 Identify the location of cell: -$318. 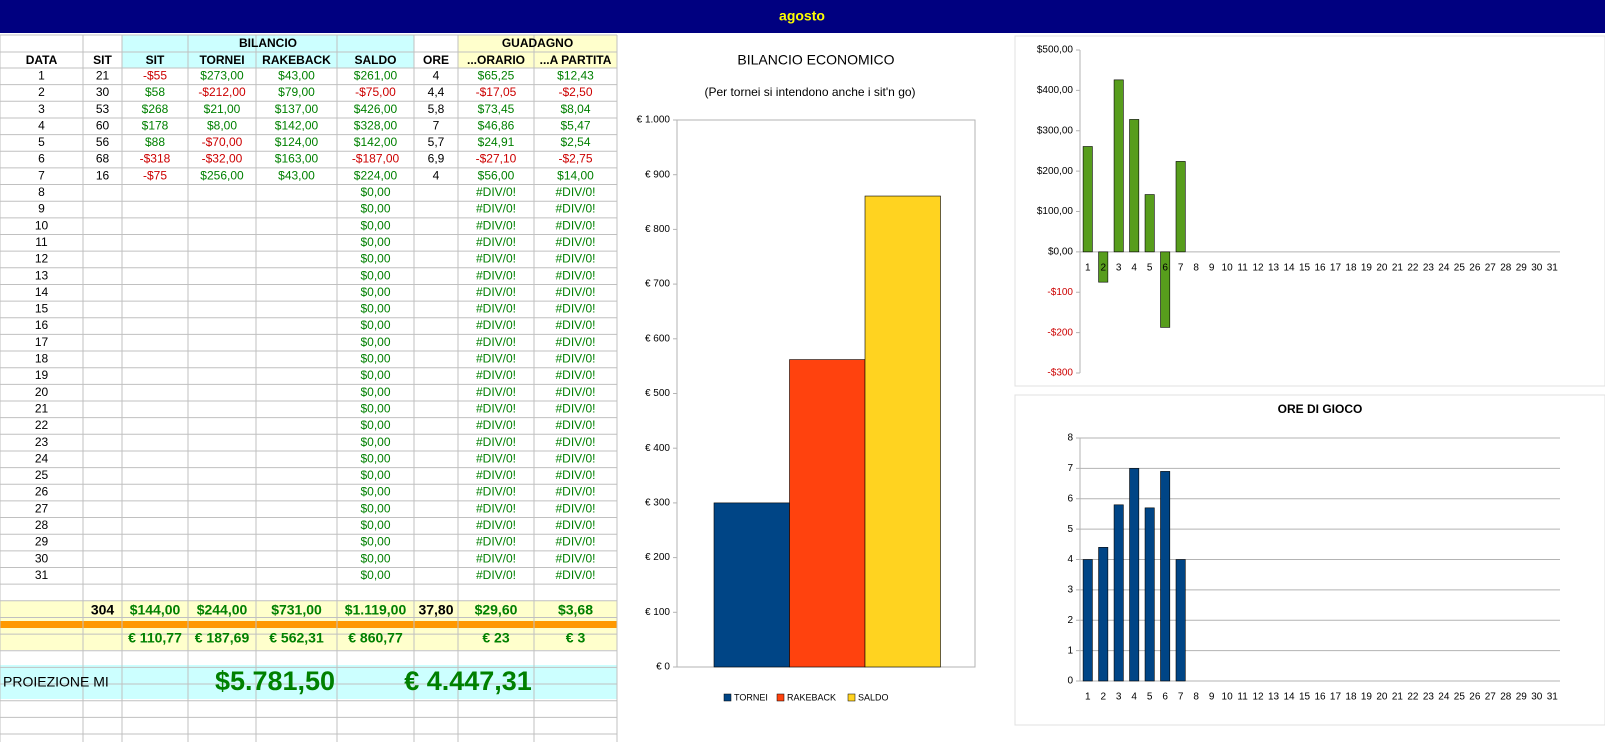
(155, 159).